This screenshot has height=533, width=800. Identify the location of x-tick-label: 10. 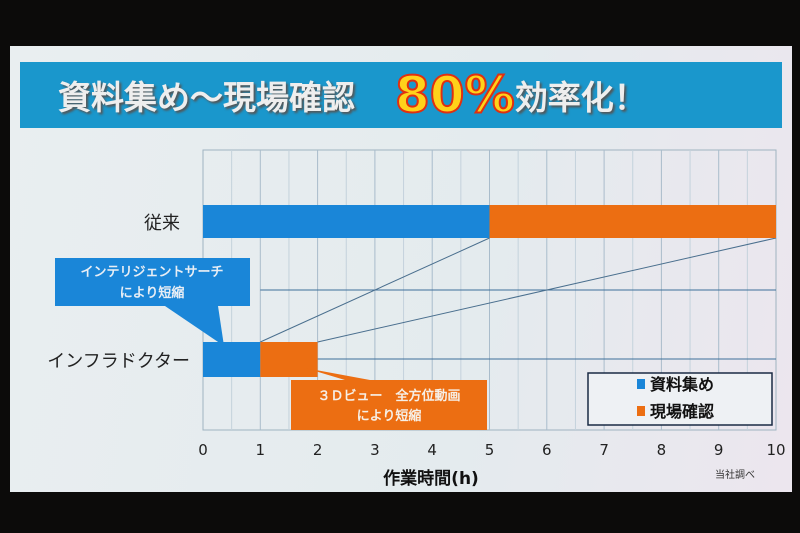
(775, 450).